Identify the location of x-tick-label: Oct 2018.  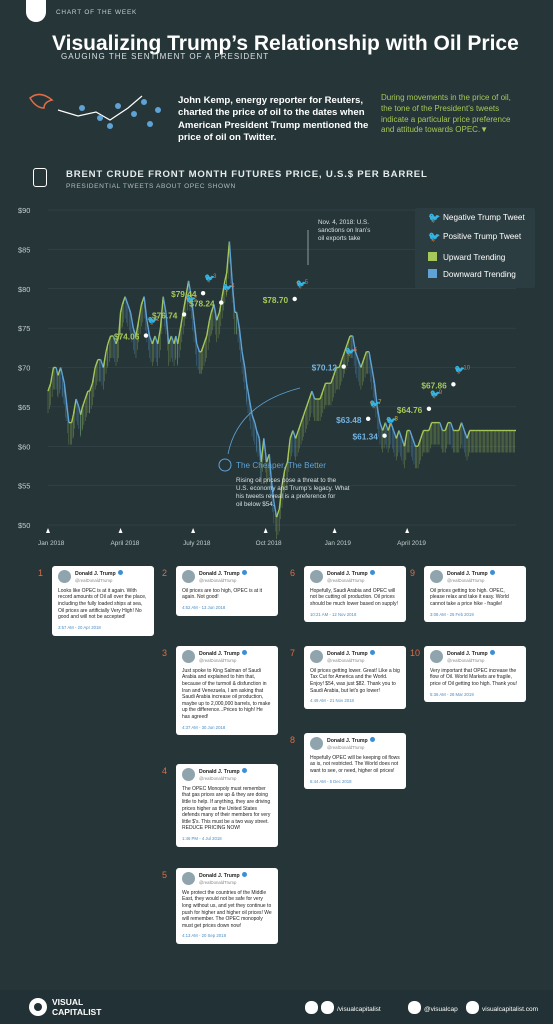
(269, 543).